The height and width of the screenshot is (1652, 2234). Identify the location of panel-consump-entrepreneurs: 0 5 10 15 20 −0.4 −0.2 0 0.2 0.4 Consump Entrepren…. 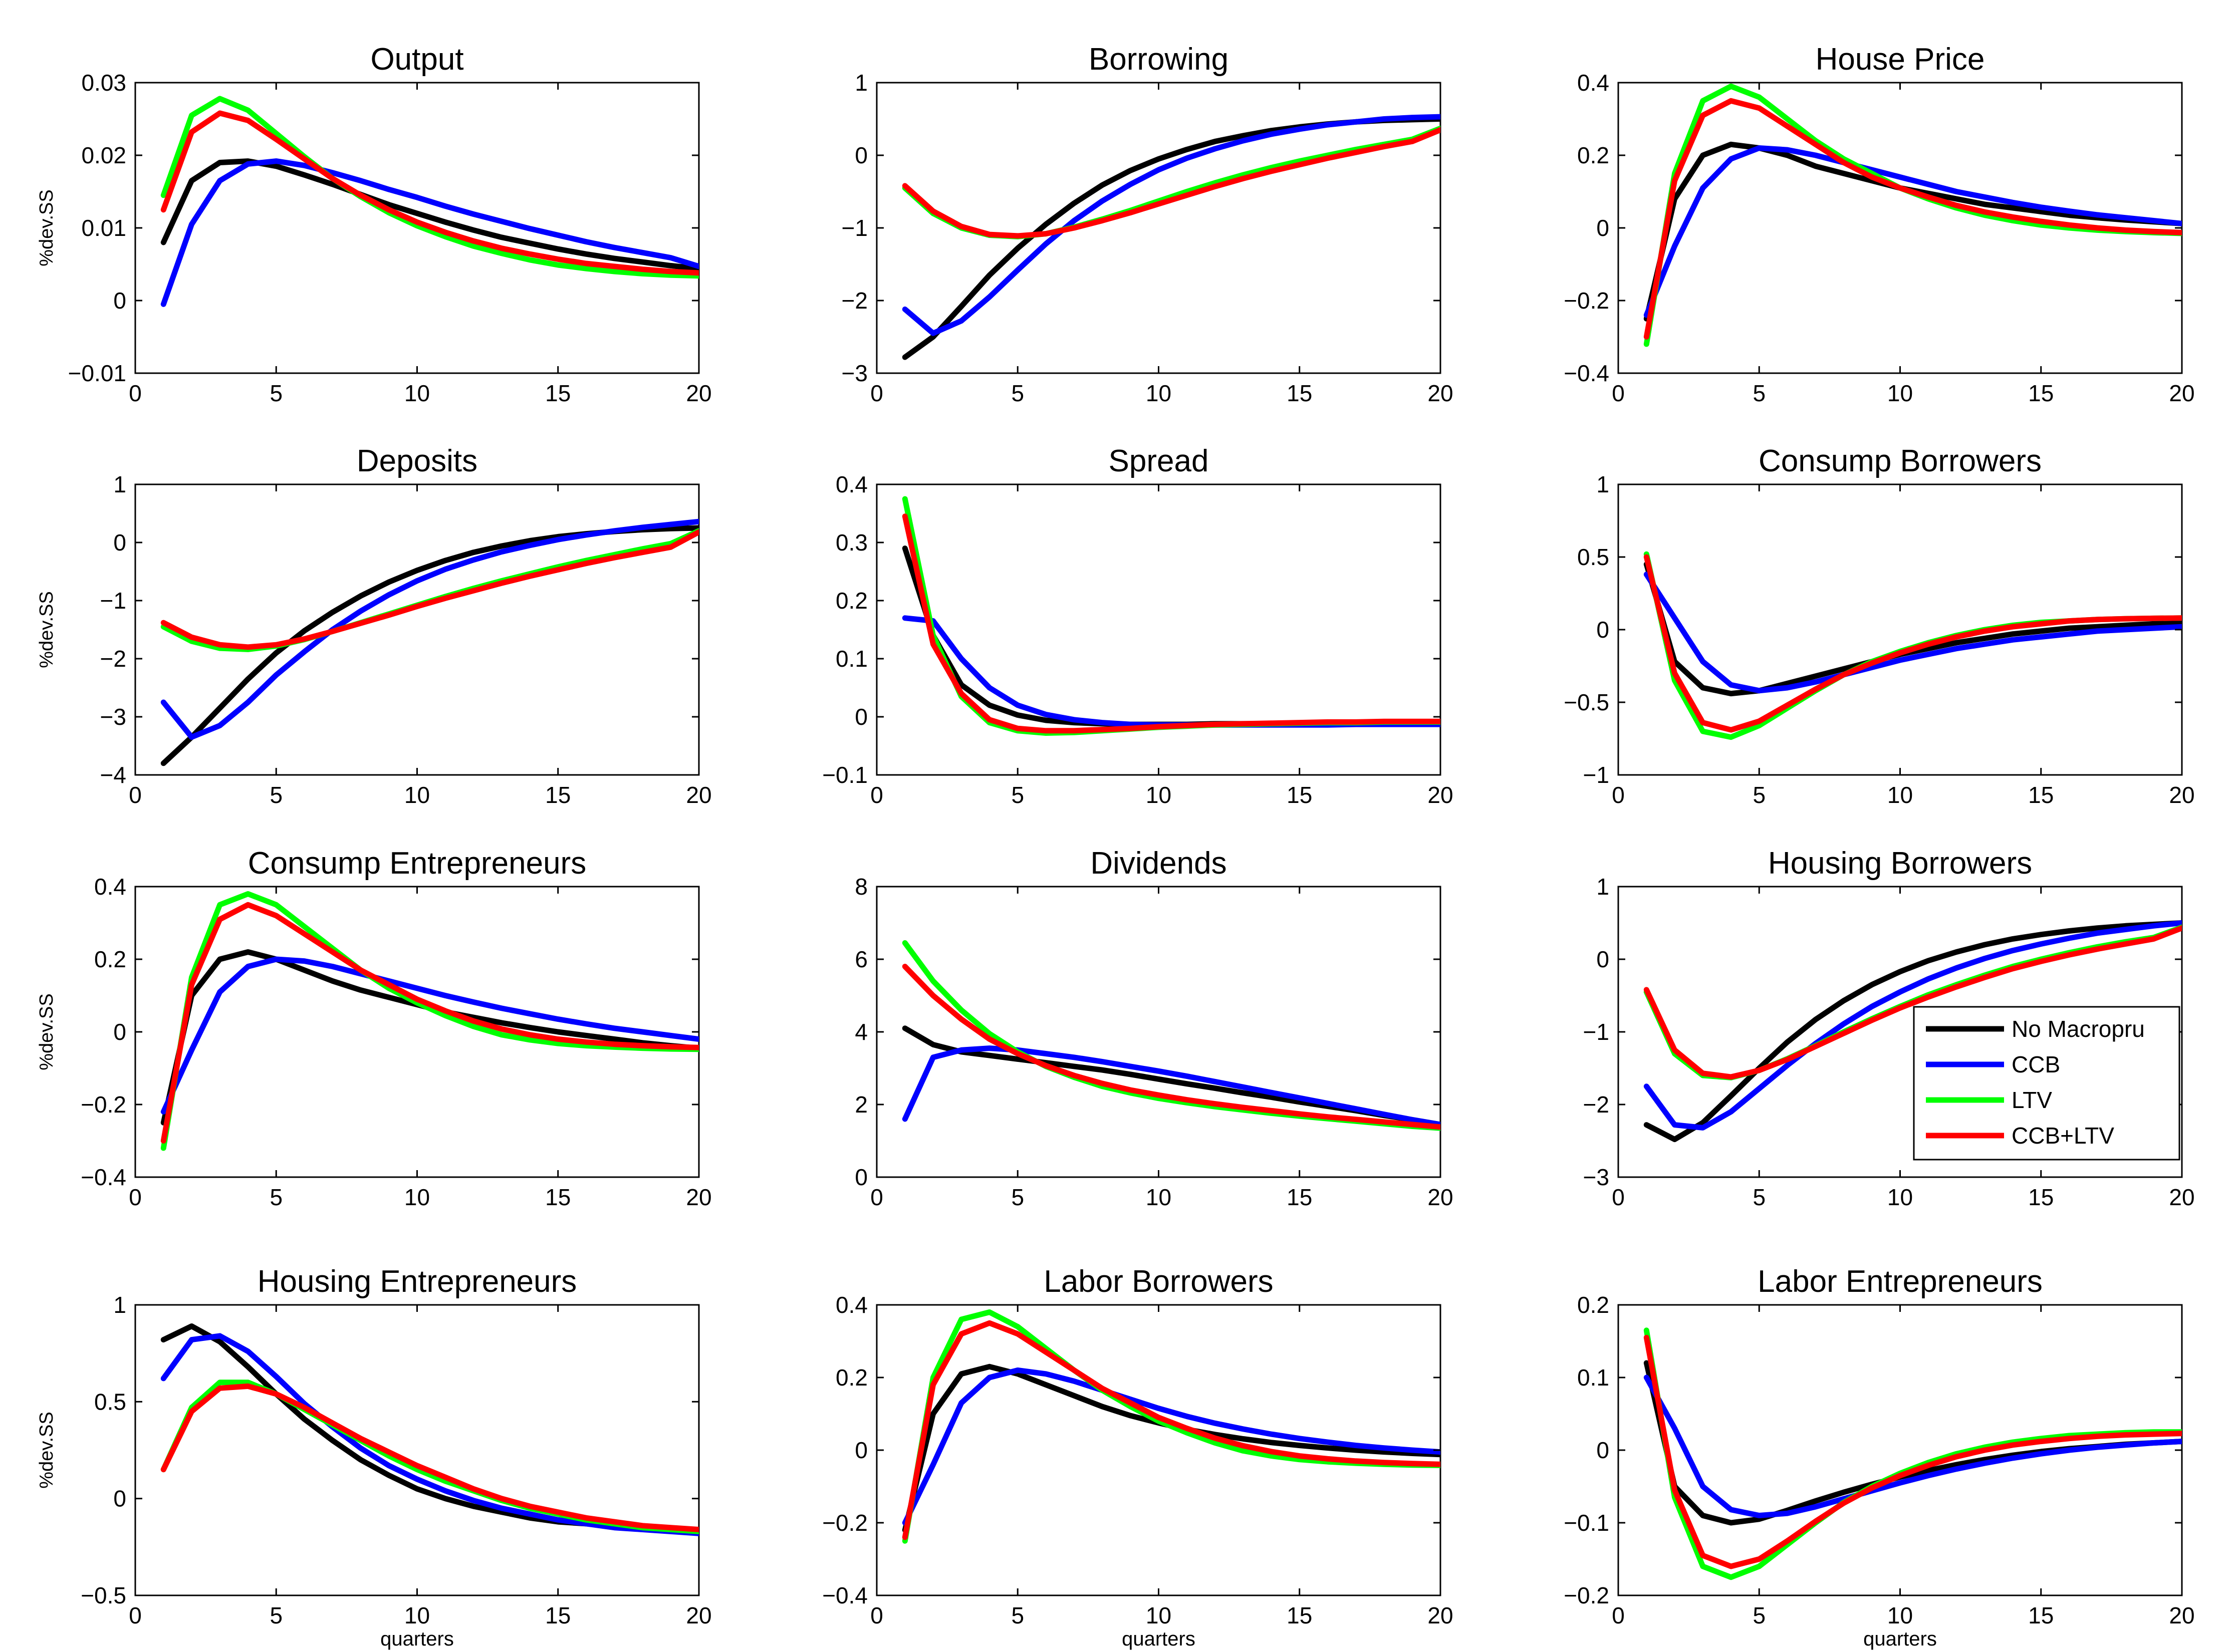
(374, 1028).